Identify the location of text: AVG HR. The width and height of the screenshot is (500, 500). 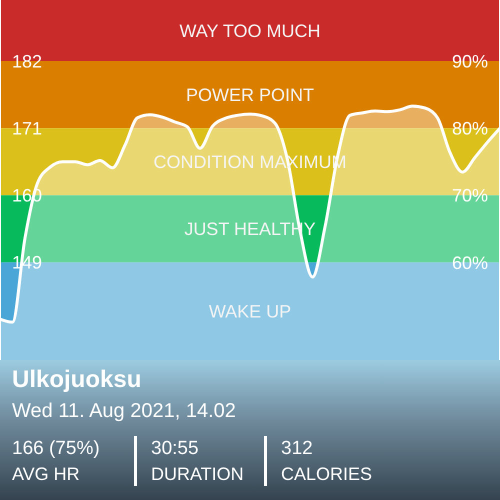
(46, 474).